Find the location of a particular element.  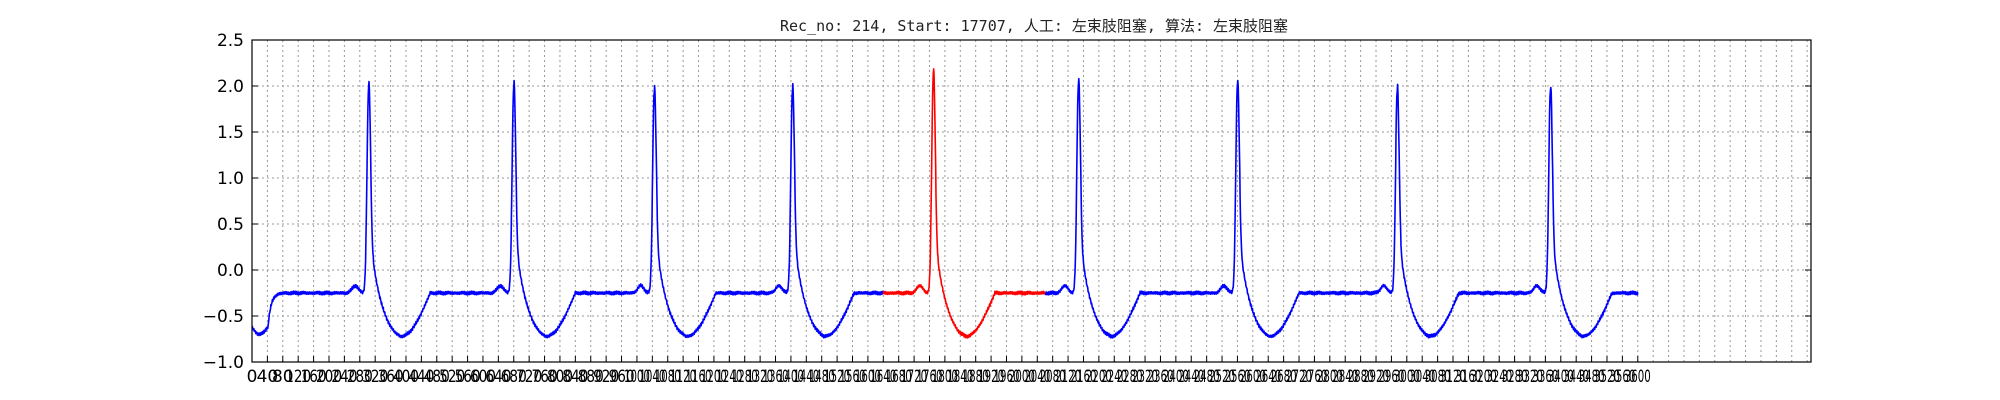

x-tick-label: 40 is located at coordinates (268, 377).